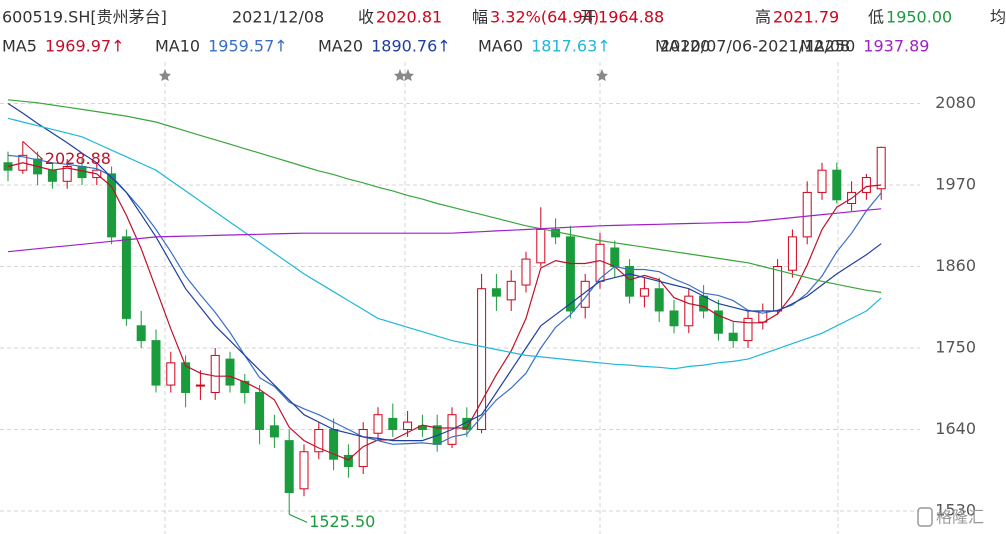 The height and width of the screenshot is (534, 1006). Describe the element at coordinates (500, 46) in the screenshot. I see `legend-name: MA60` at that location.